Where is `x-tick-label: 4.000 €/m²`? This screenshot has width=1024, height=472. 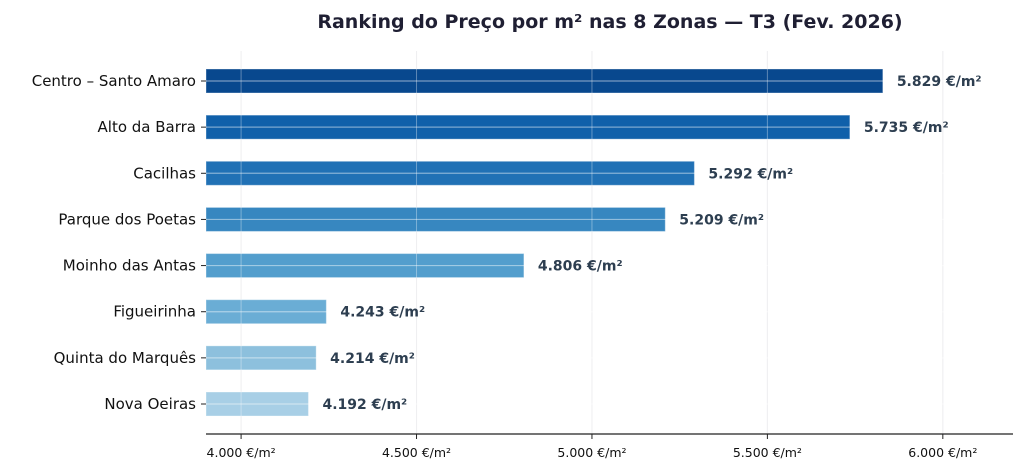
x-tick-label: 4.000 €/m² is located at coordinates (241, 452).